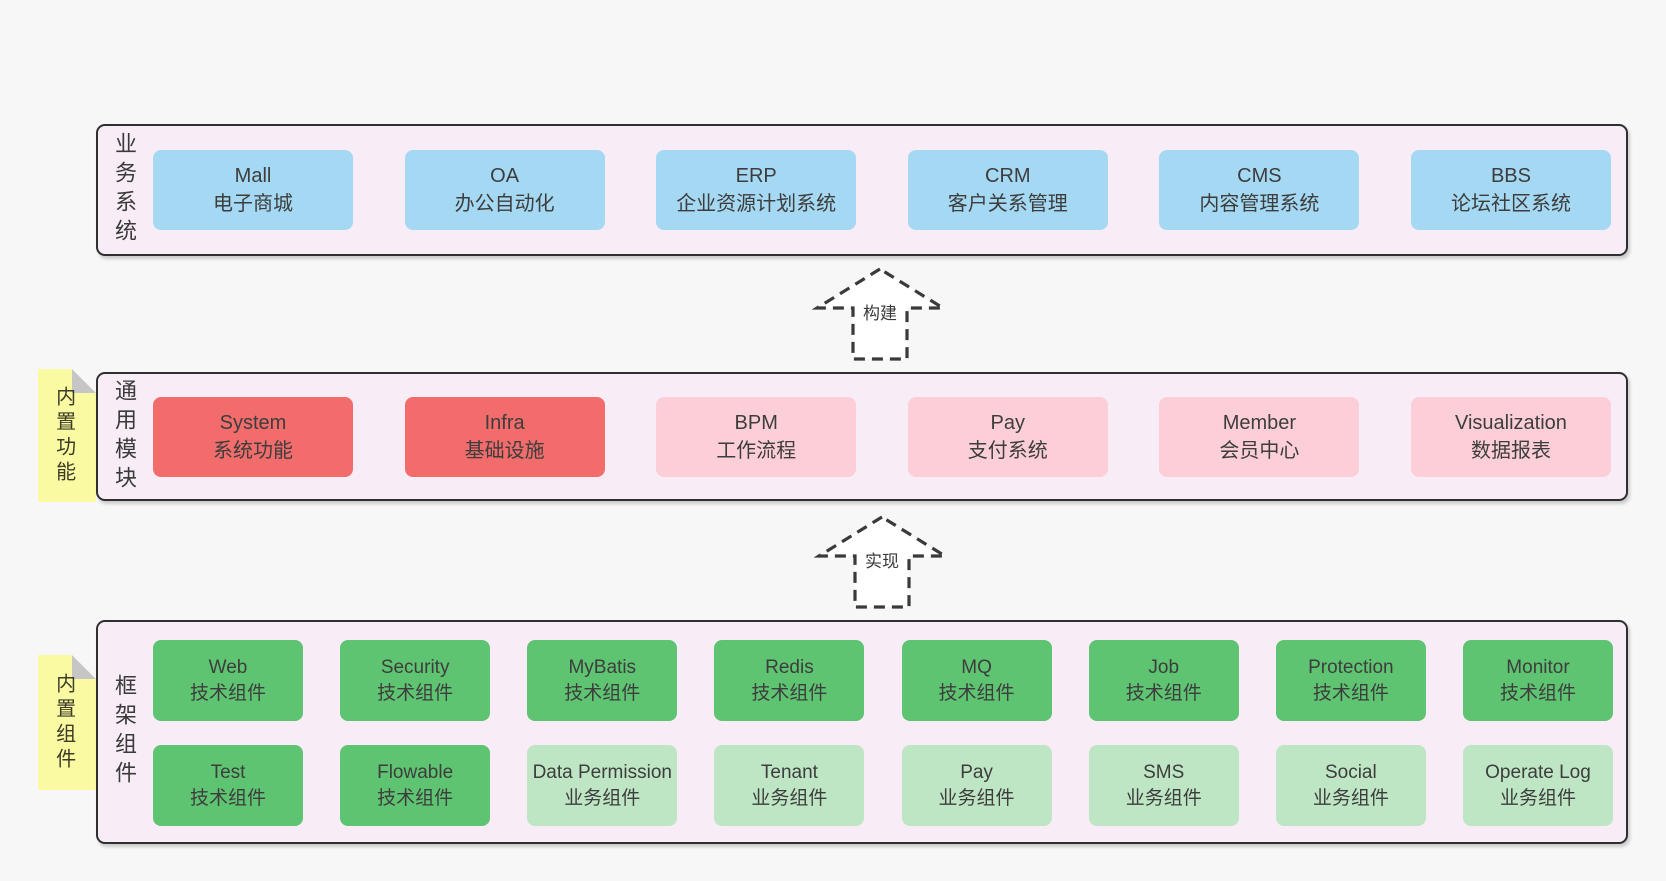 The image size is (1666, 881). I want to click on box-subtitle: 办公自动化, so click(504, 204).